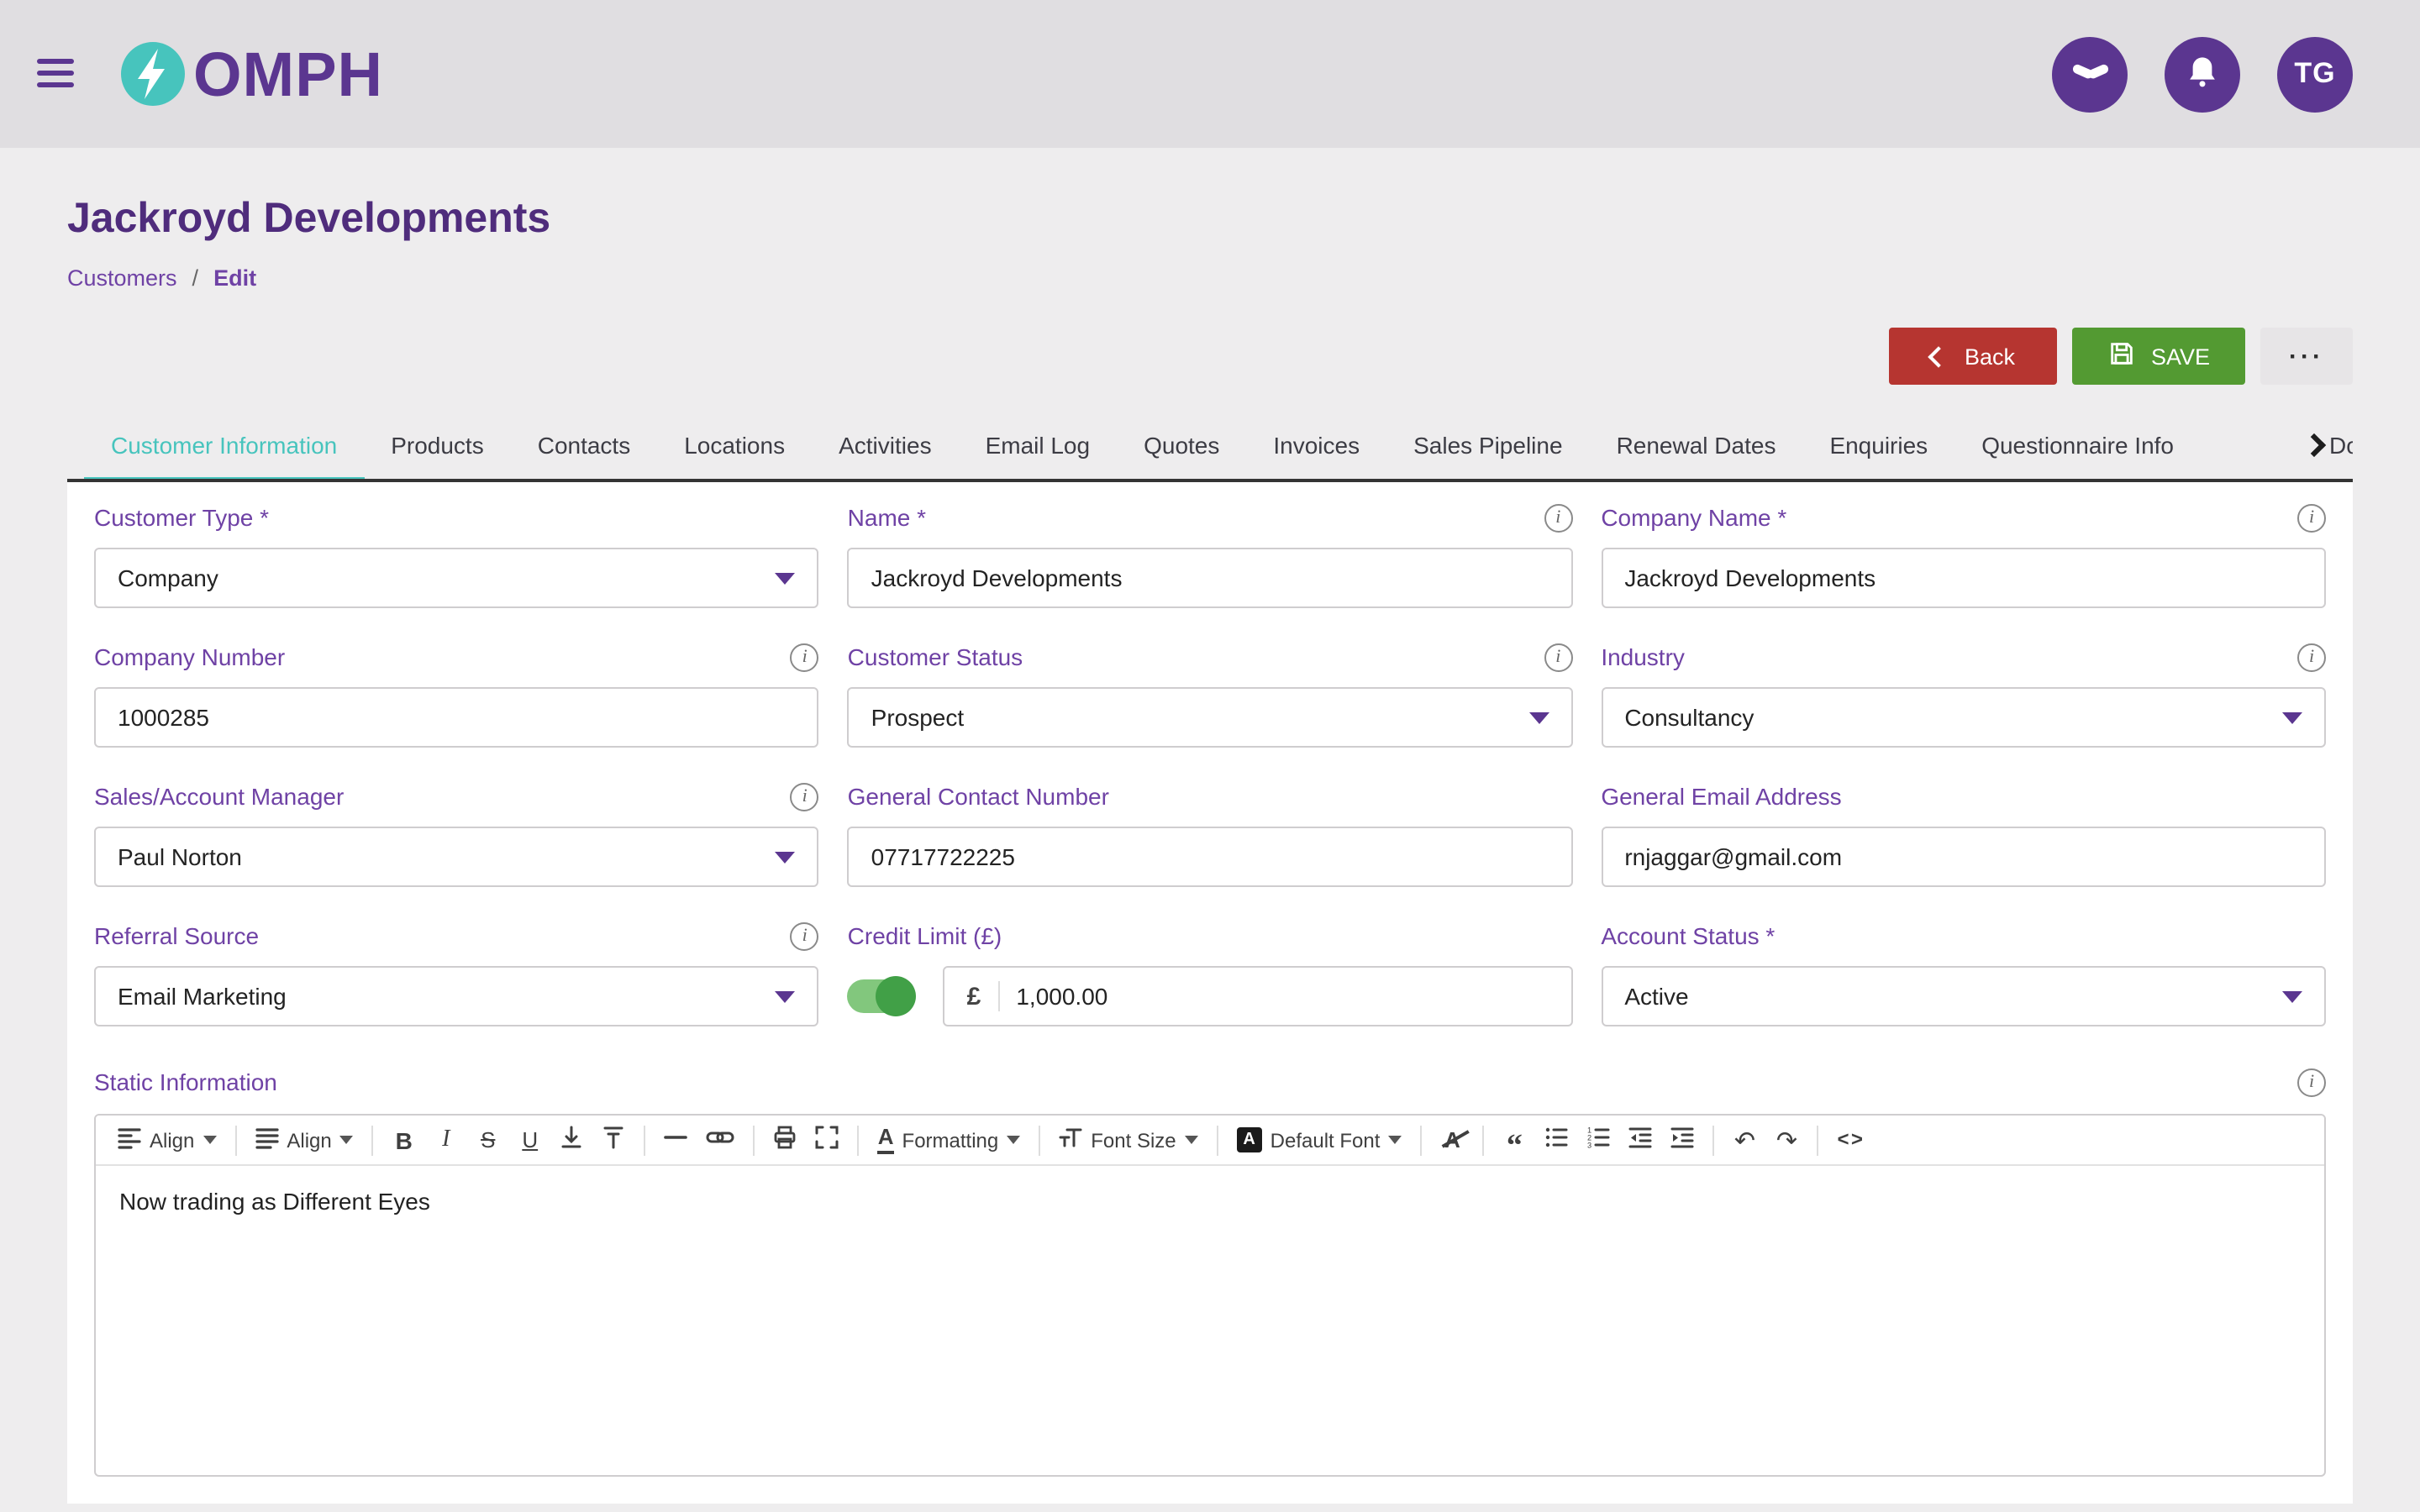  I want to click on outdent-button, so click(1640, 1140).